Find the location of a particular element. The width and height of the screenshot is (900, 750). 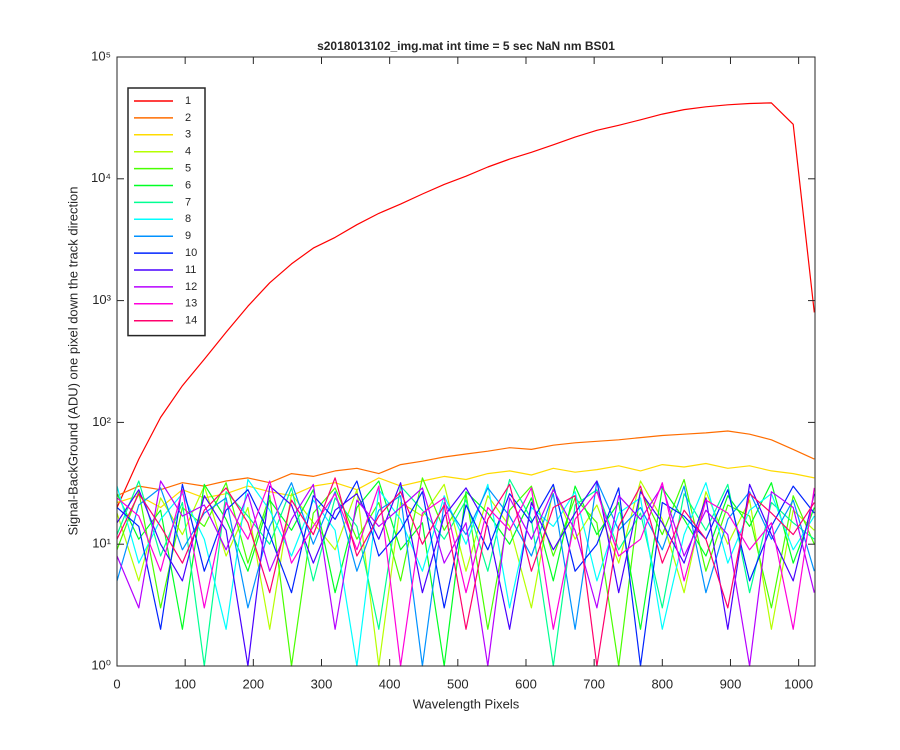

x-tick-label: 0 is located at coordinates (116, 683).